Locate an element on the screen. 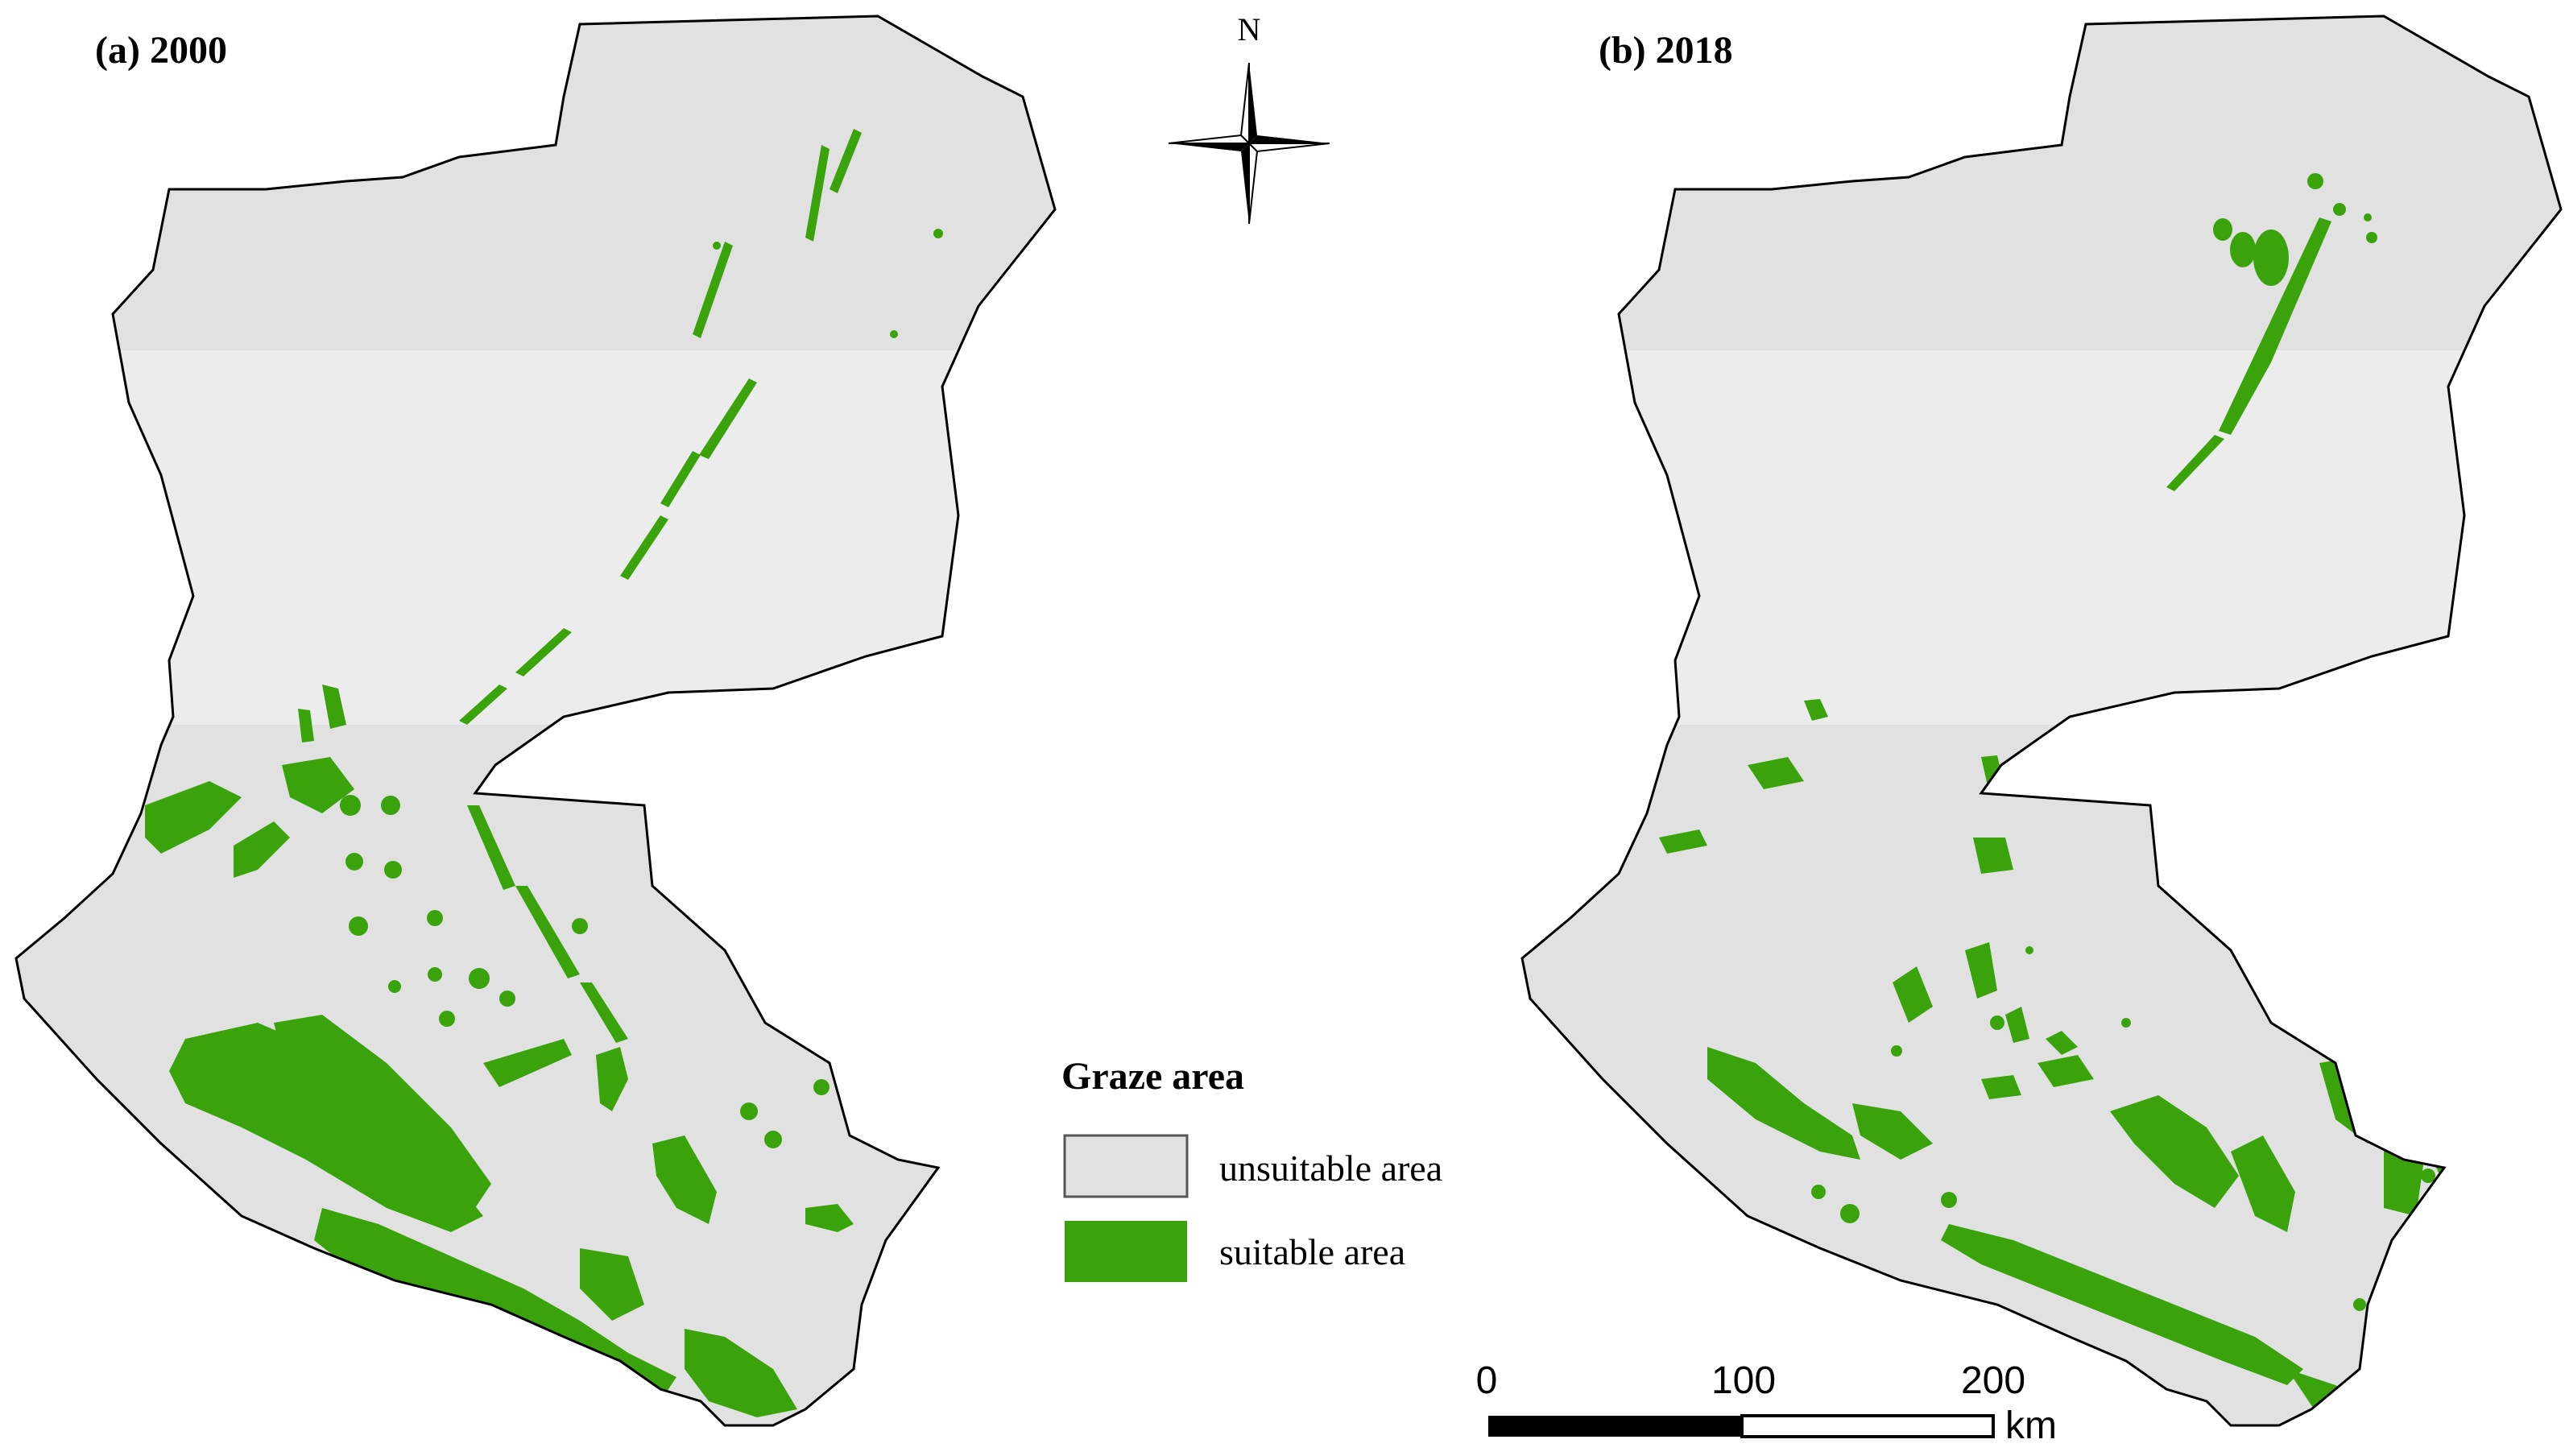  compass-north-dark-half is located at coordinates (1253, 103).